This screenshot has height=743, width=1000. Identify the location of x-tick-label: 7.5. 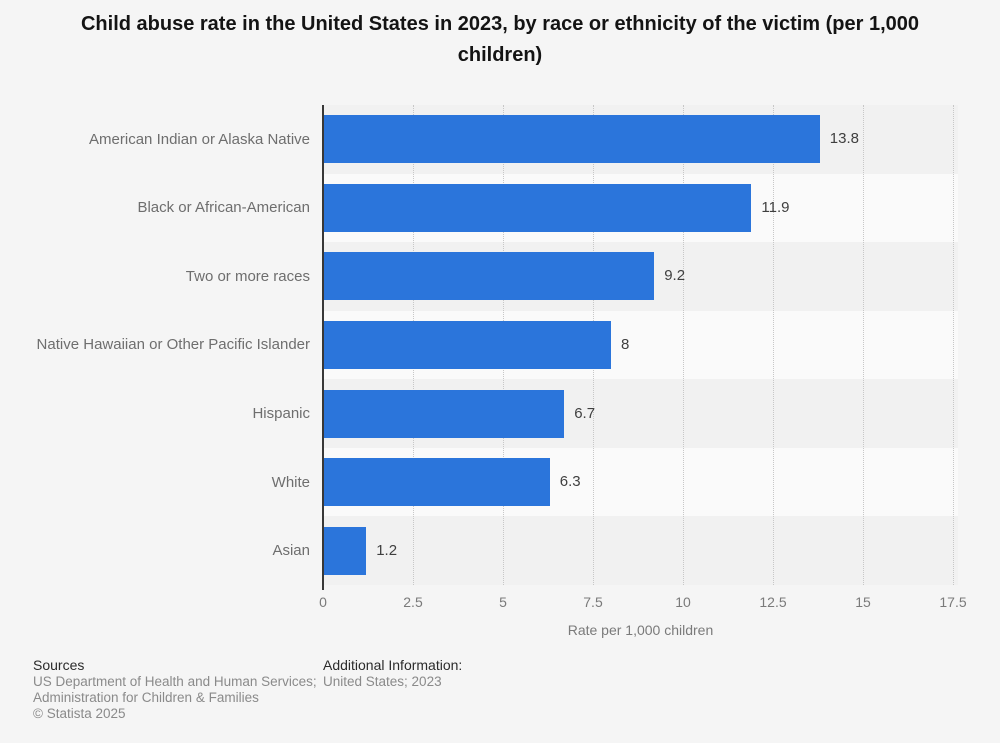
(593, 602).